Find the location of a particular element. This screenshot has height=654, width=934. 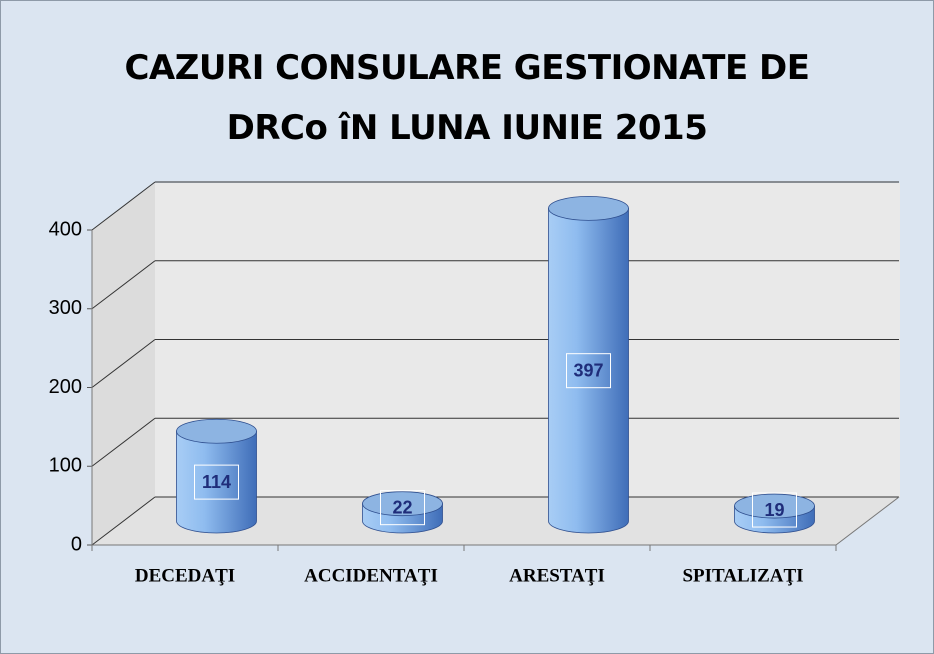

floor-edge is located at coordinates (867, 521).